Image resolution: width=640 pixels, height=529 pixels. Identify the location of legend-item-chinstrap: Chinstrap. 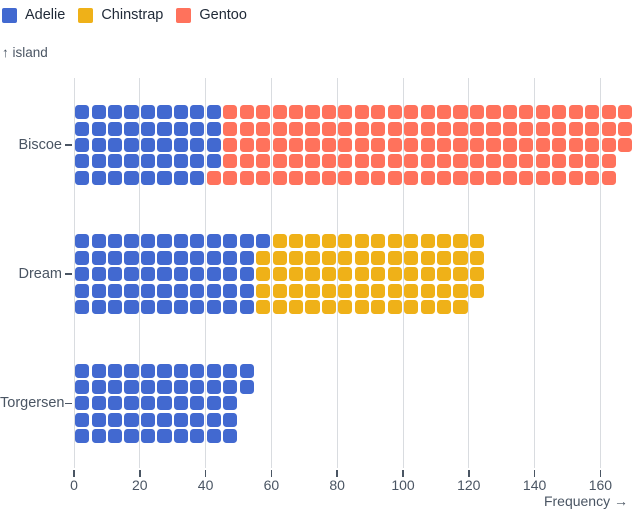
(120, 15).